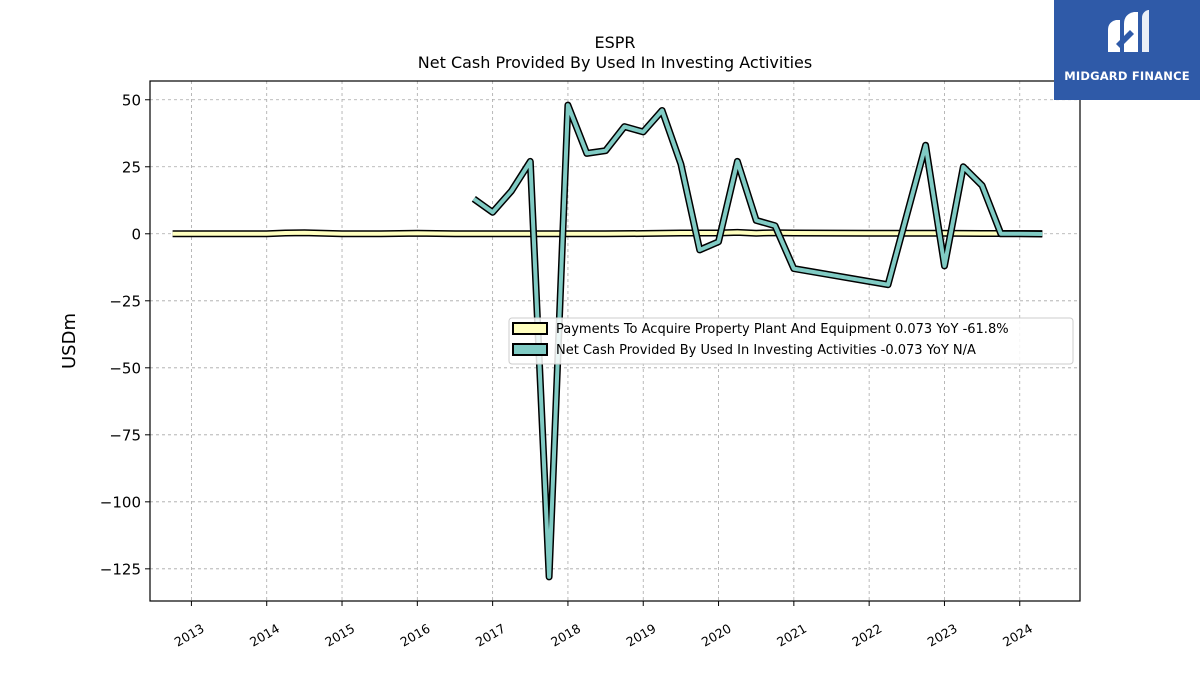 This screenshot has width=1200, height=675. What do you see at coordinates (490, 635) in the screenshot?
I see `x-tick-label: 2017` at bounding box center [490, 635].